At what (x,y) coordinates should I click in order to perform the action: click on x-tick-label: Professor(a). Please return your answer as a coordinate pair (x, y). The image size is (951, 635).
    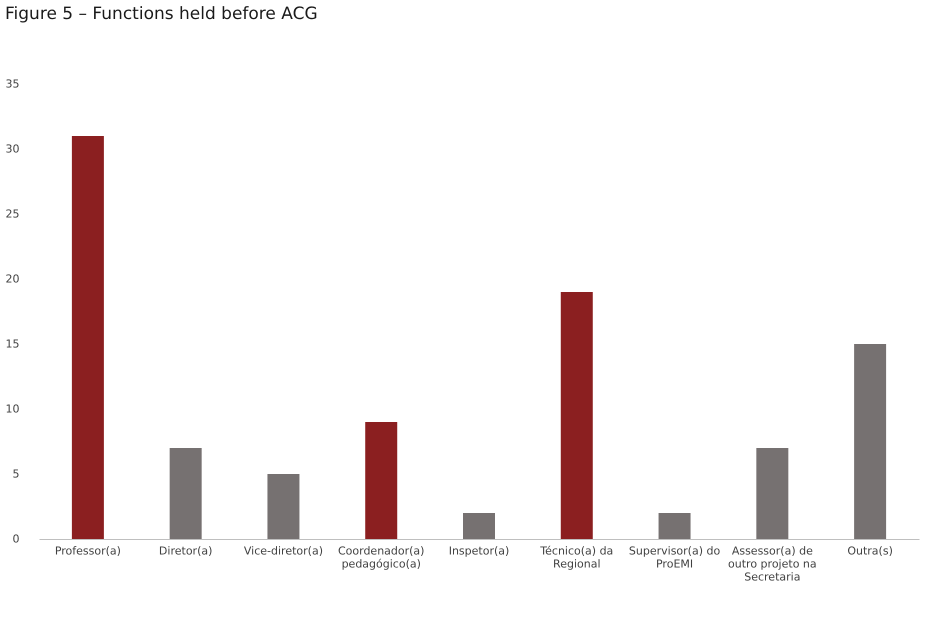
    Looking at the image, I should click on (87, 551).